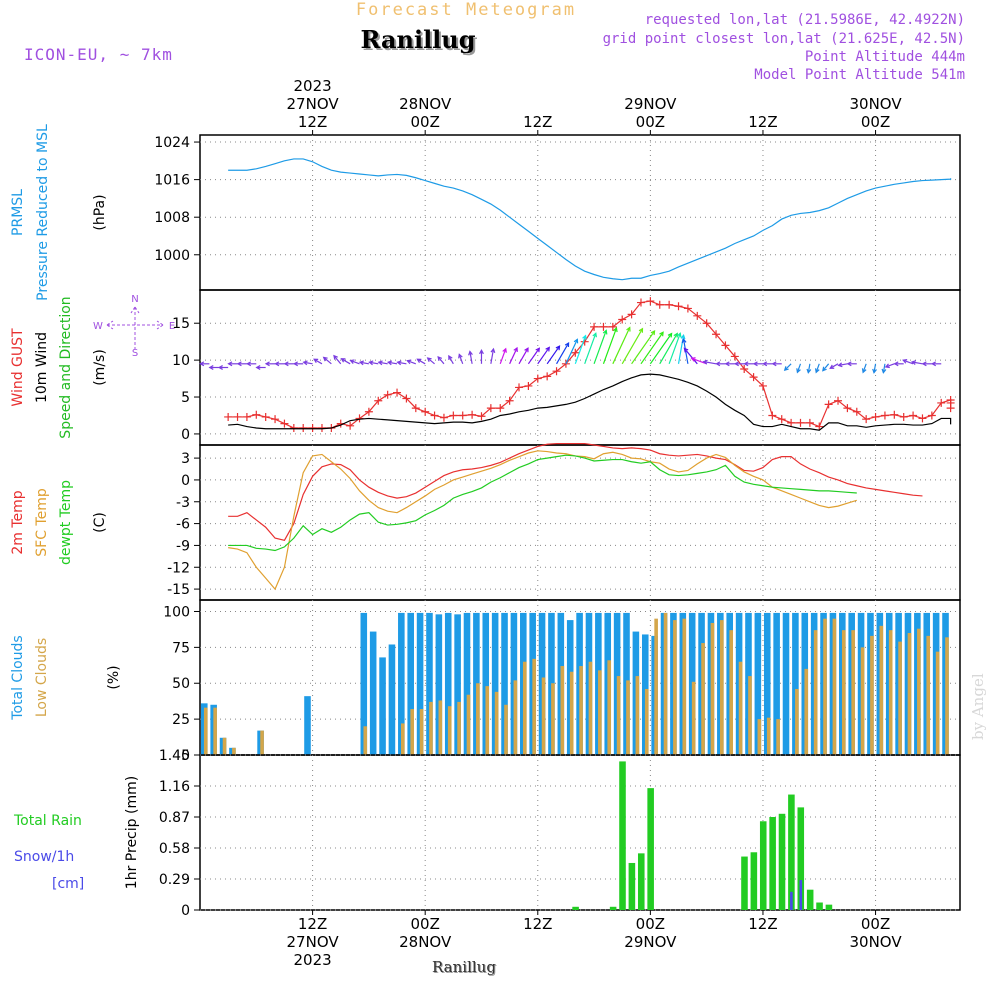 Image resolution: width=1000 pixels, height=1000 pixels. Describe the element at coordinates (18, 367) in the screenshot. I see `panel-title: Wind GUST` at that location.